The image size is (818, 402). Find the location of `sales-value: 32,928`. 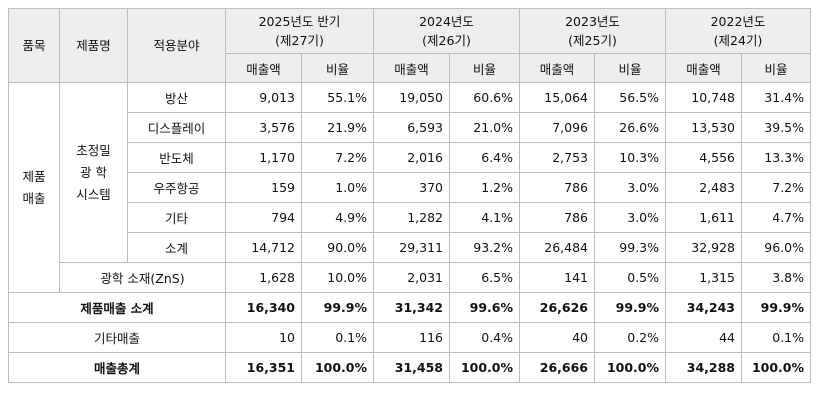

sales-value: 32,928 is located at coordinates (704, 247).